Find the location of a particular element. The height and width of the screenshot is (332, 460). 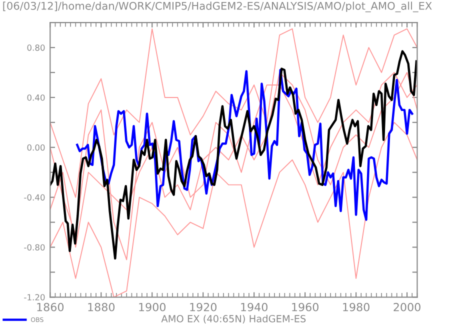

y-tick-label: 0.40 is located at coordinates (36, 97).